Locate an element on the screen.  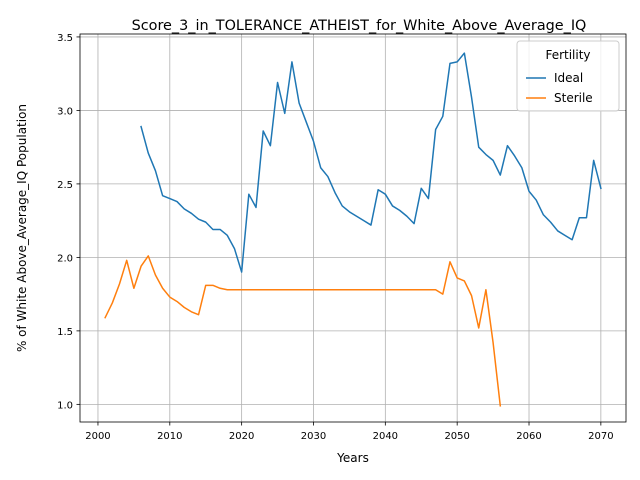
y-tick-label: 2.0 is located at coordinates (65, 258).